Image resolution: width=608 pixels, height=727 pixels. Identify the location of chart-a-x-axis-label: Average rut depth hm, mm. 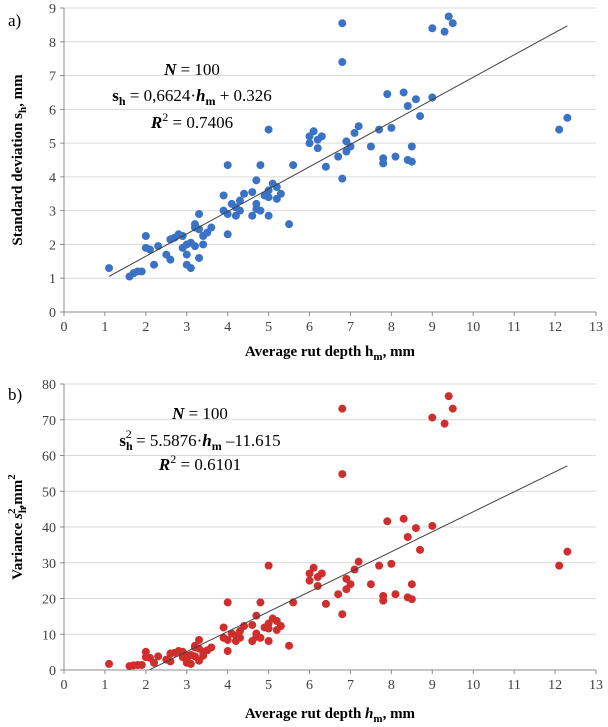
(330, 353).